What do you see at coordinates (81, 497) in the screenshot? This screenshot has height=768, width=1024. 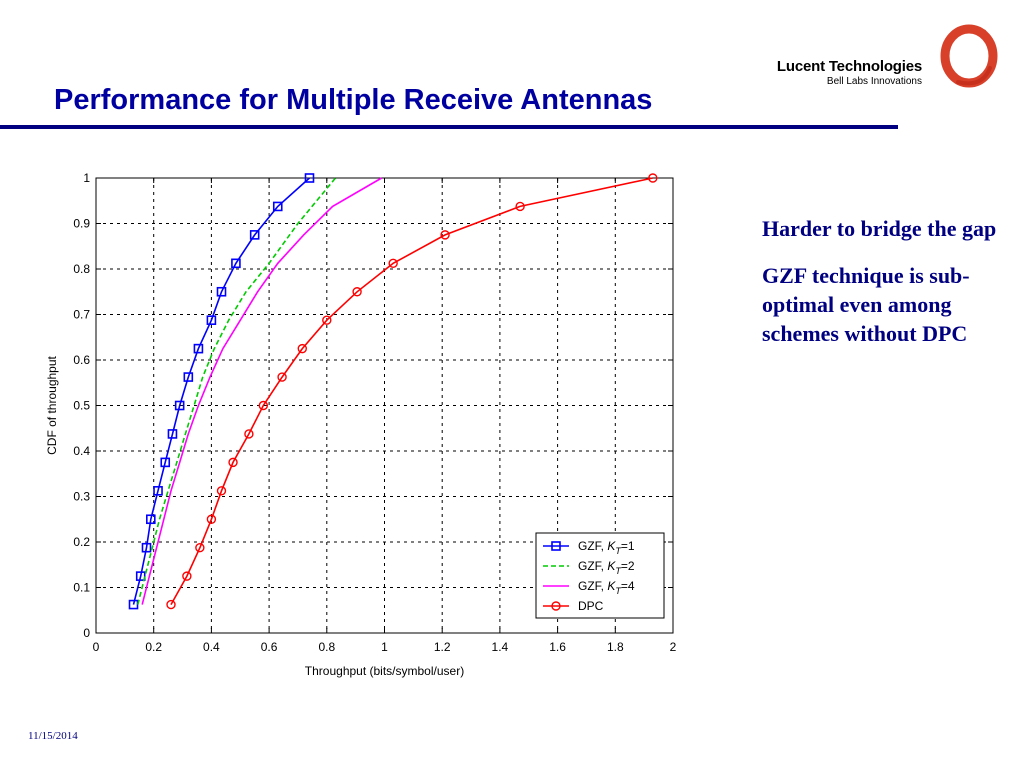 I see `y-tick-label: 0.3` at bounding box center [81, 497].